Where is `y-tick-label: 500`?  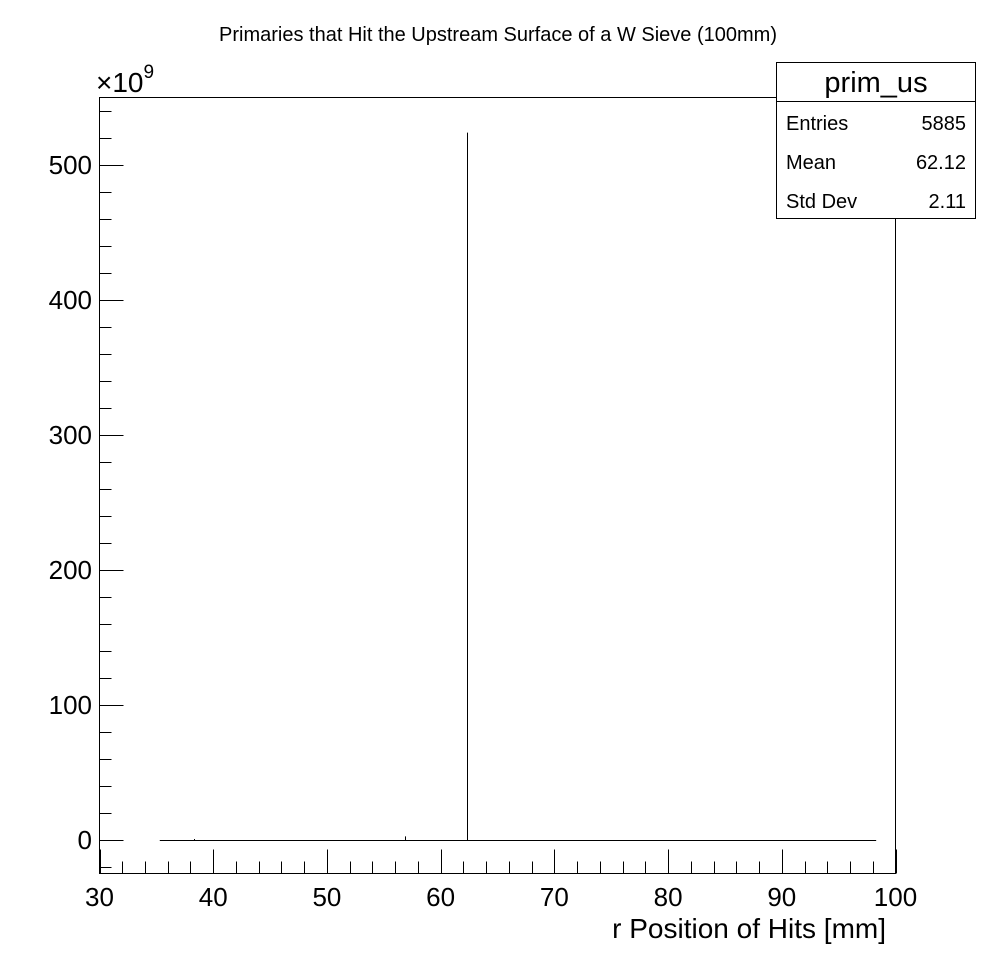
y-tick-label: 500 is located at coordinates (70, 165).